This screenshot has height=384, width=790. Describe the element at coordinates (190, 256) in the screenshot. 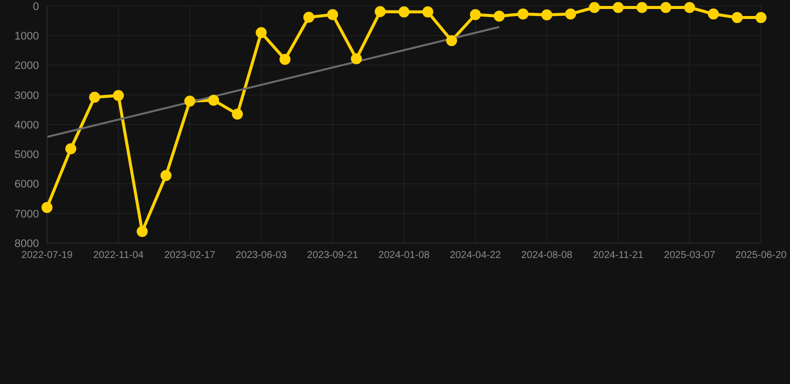

I see `x-tick-label: 2023-02-17` at that location.